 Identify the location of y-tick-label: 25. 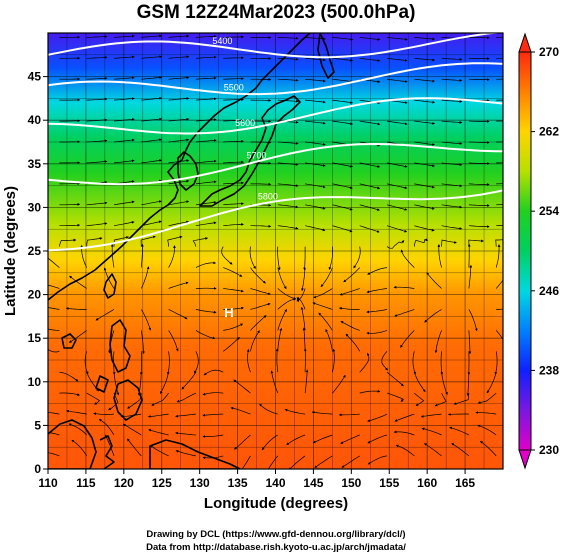
(35, 251).